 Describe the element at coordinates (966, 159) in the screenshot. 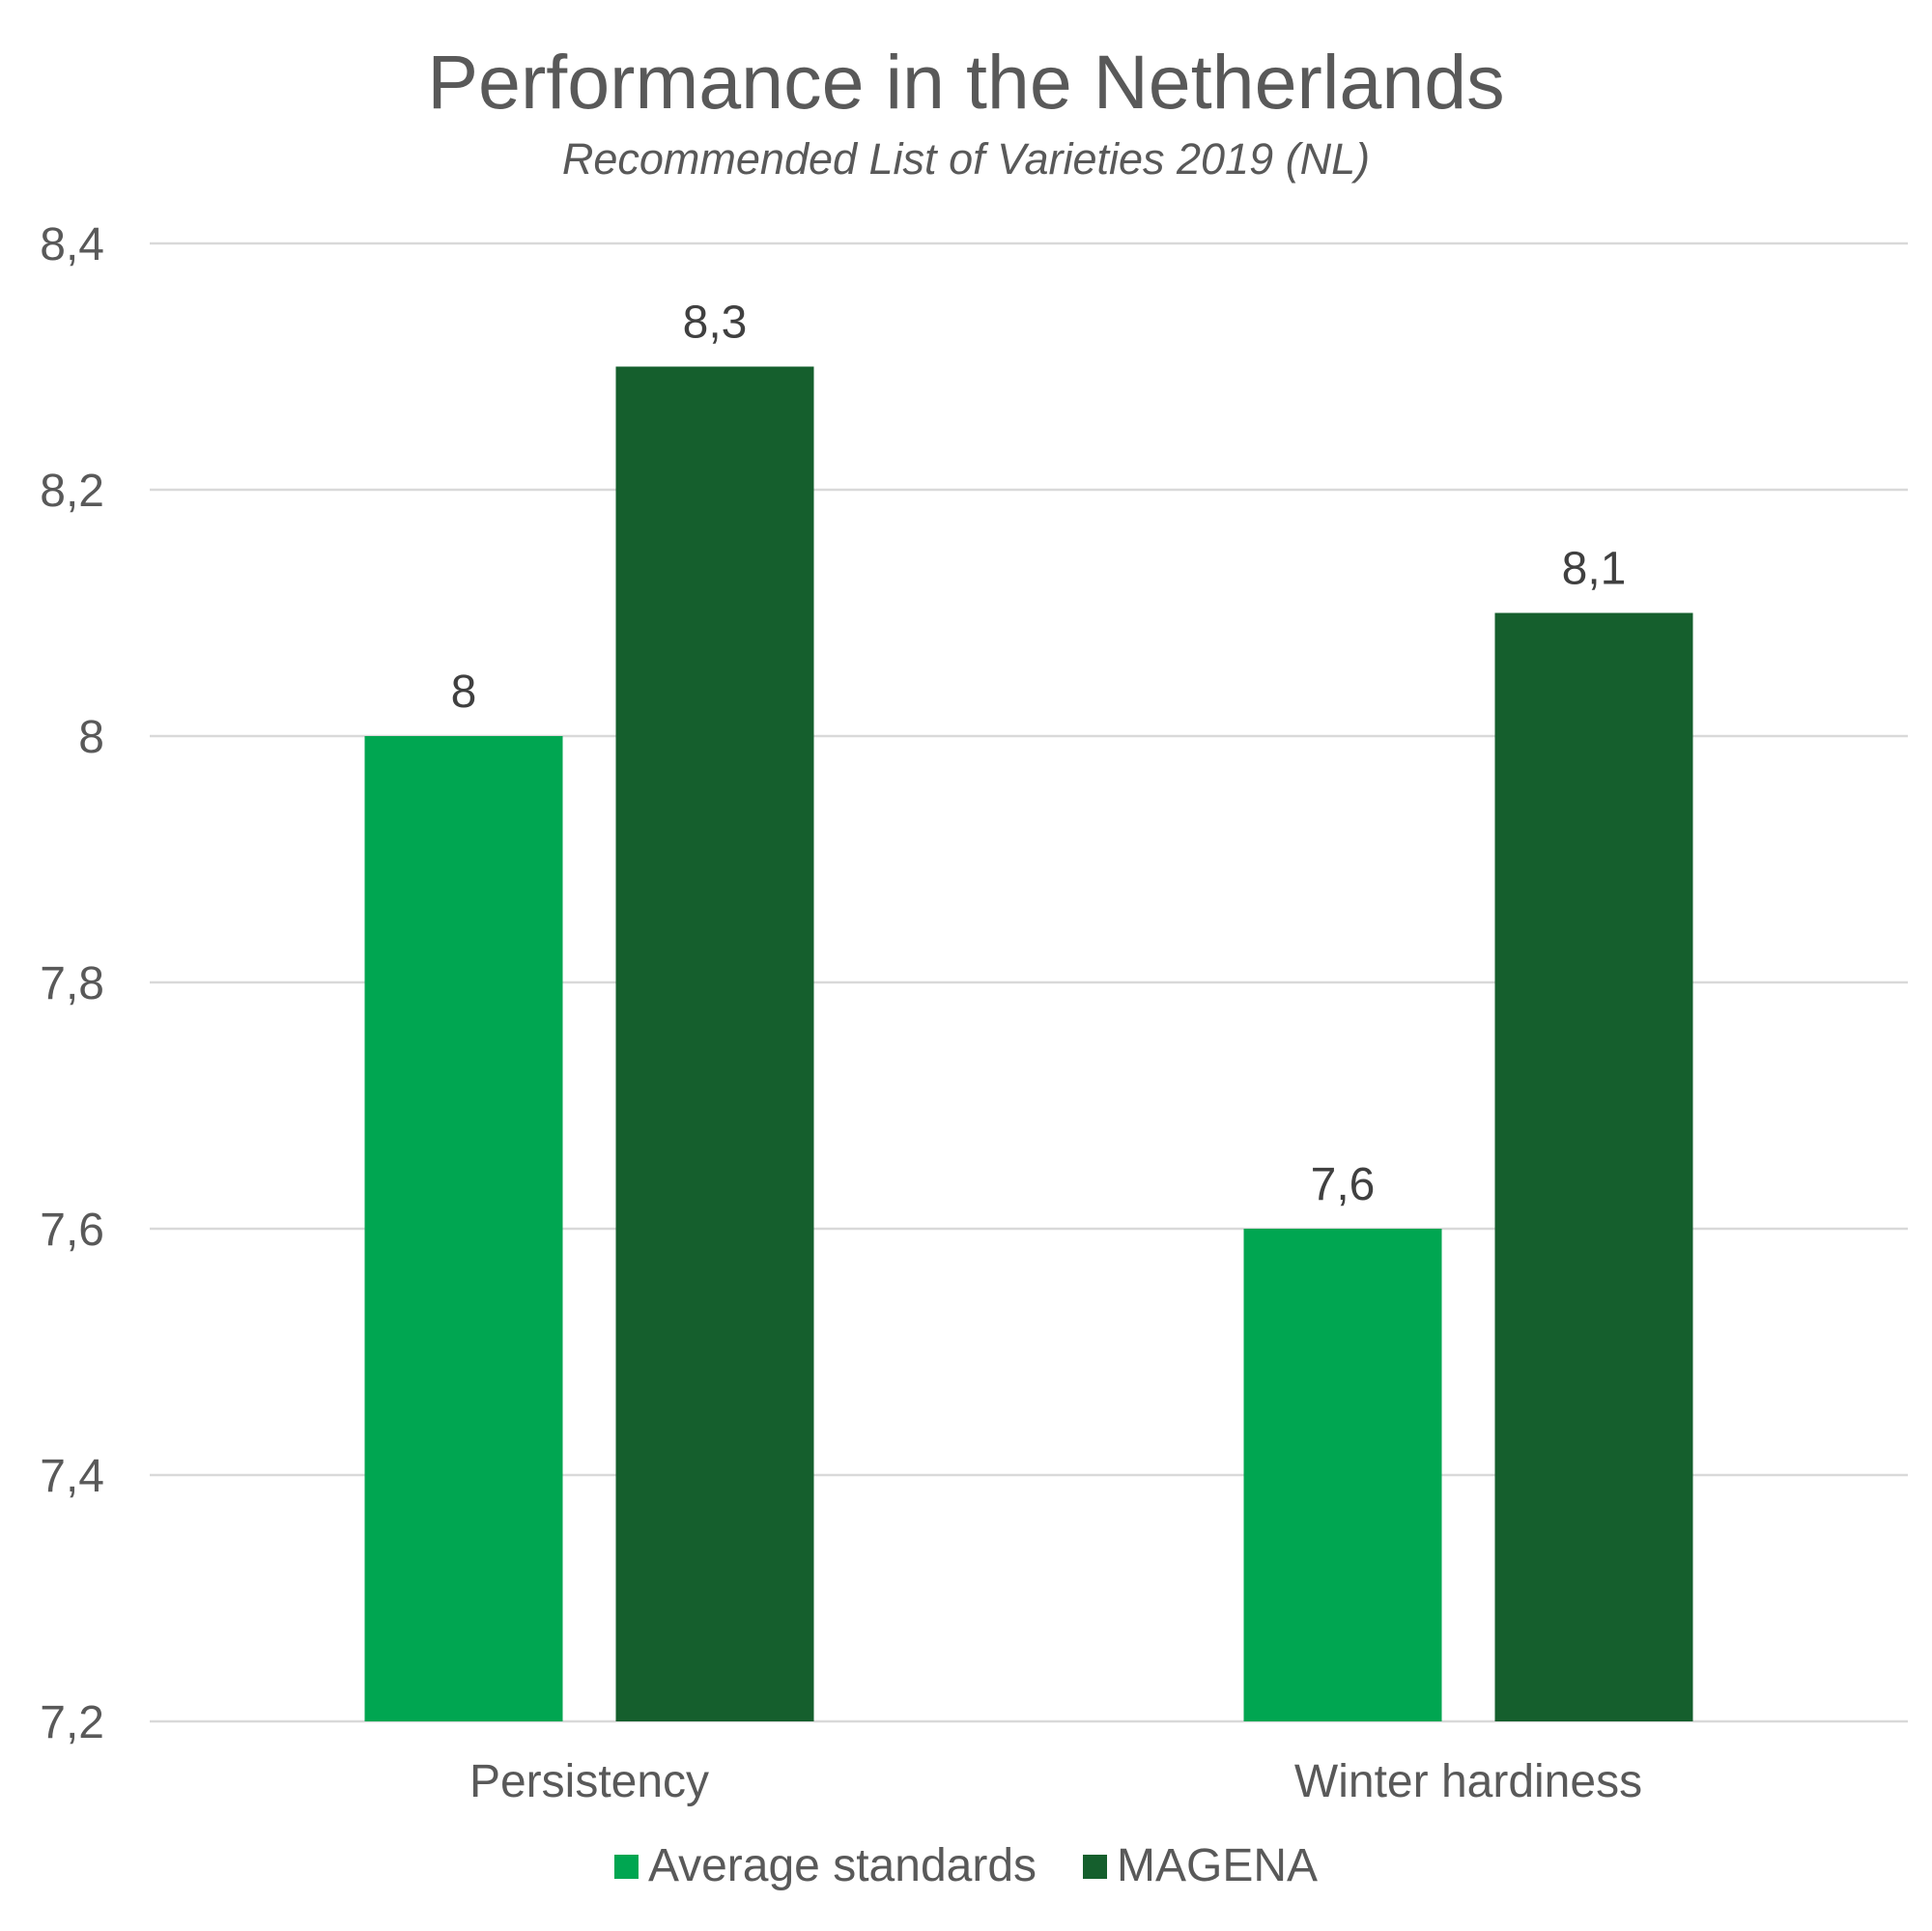

I see `chart-subtitle: Recommended List of Varieties 2019 (NL)` at that location.